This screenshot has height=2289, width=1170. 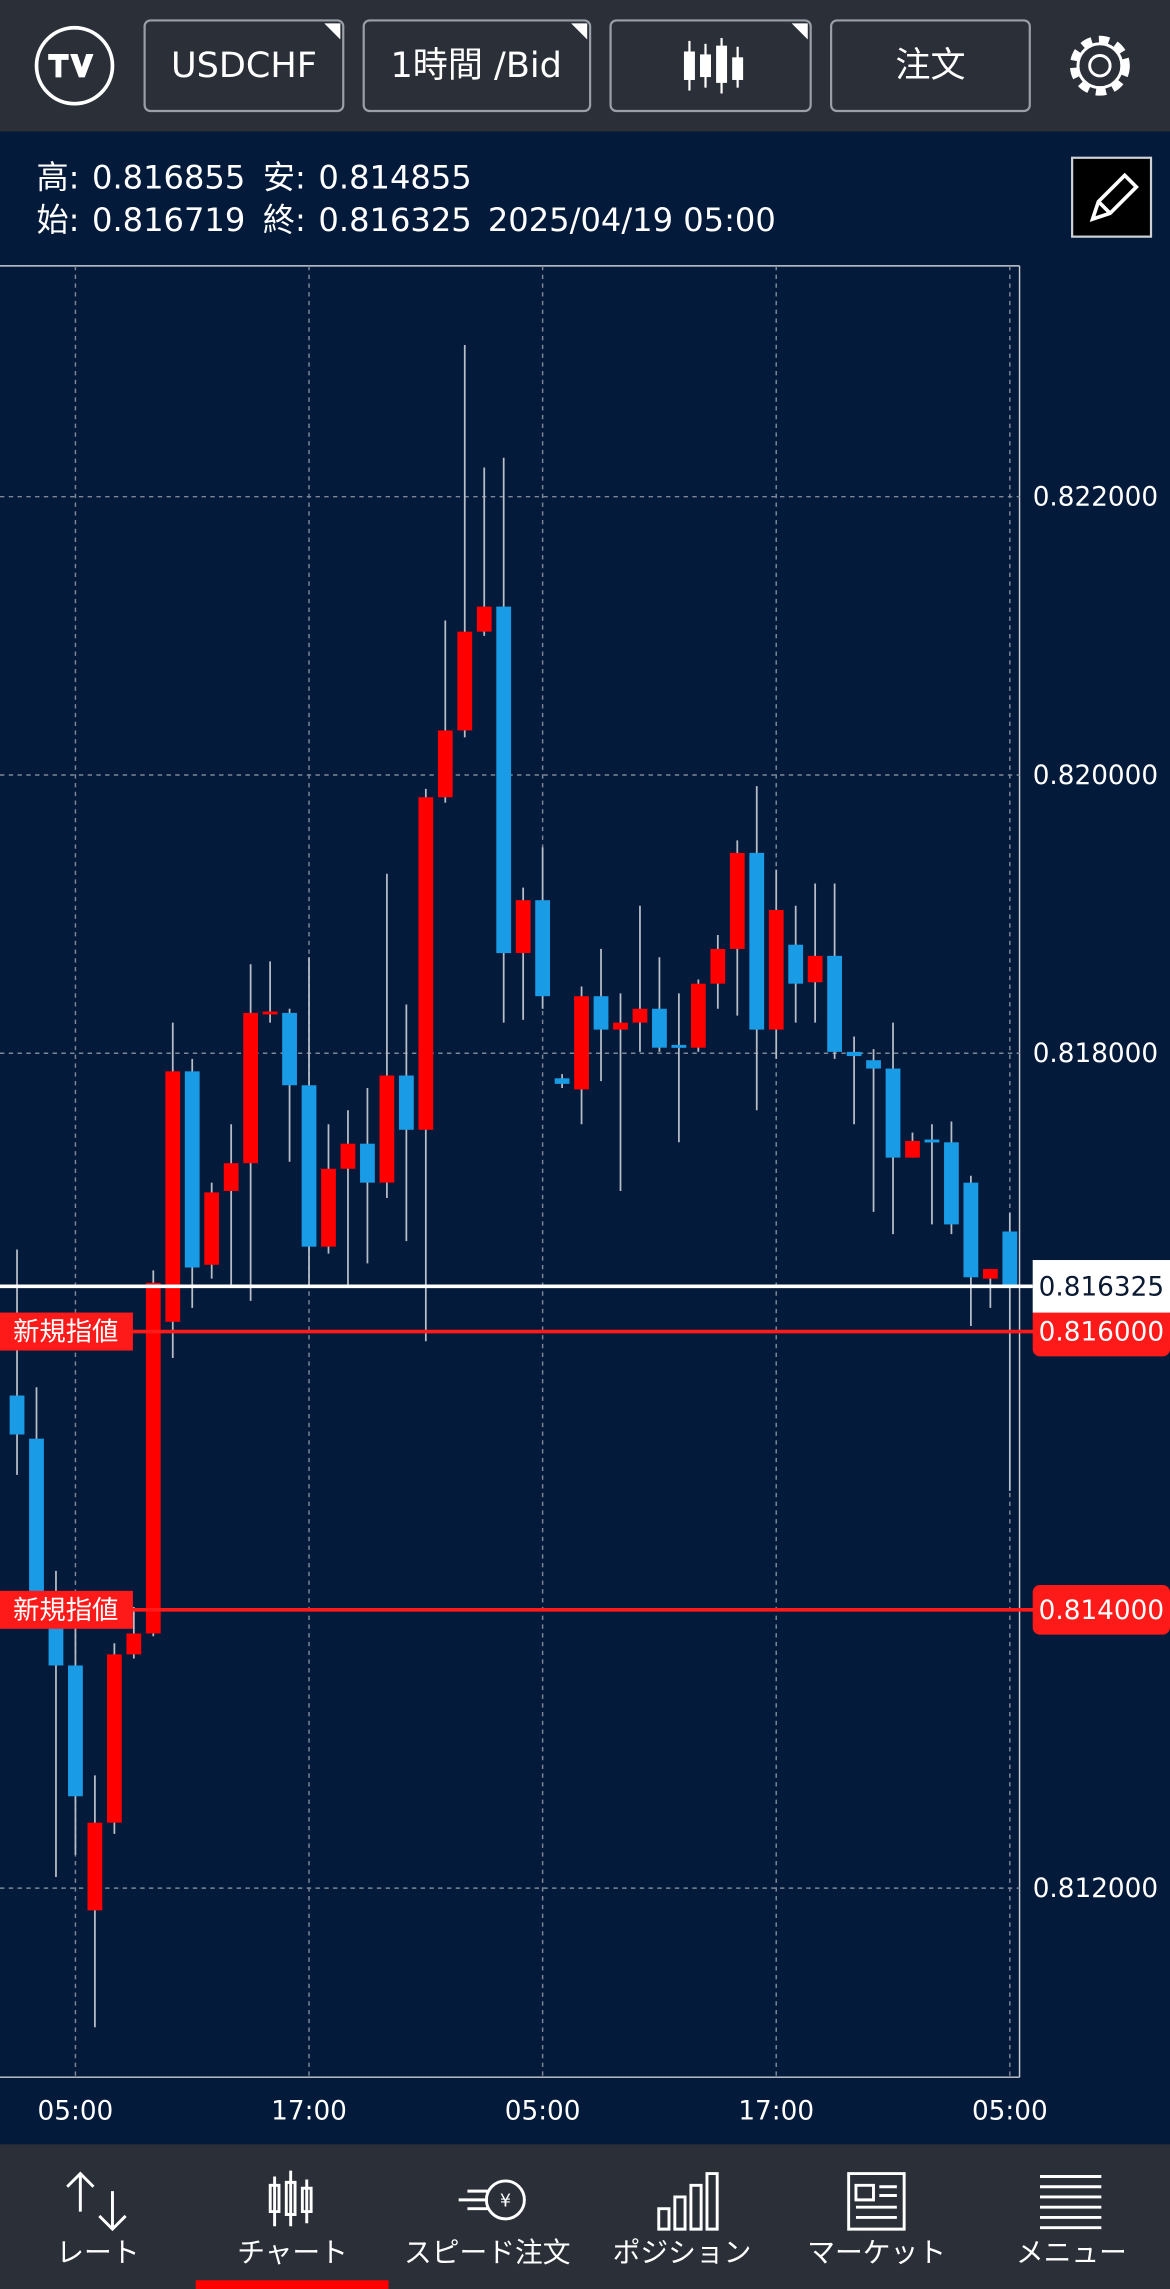 I want to click on gear-teeth, so click(x=1099, y=65).